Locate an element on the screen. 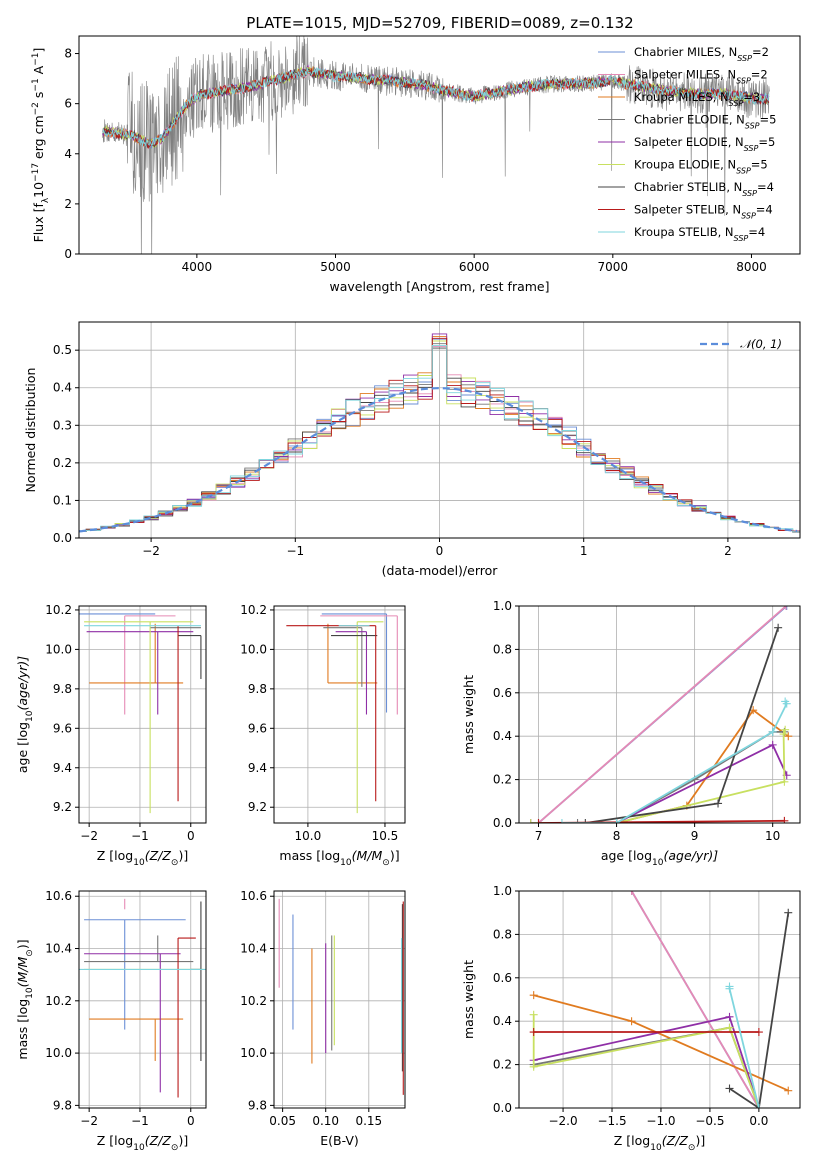  x-tick-label: 10.5 is located at coordinates (385, 836).